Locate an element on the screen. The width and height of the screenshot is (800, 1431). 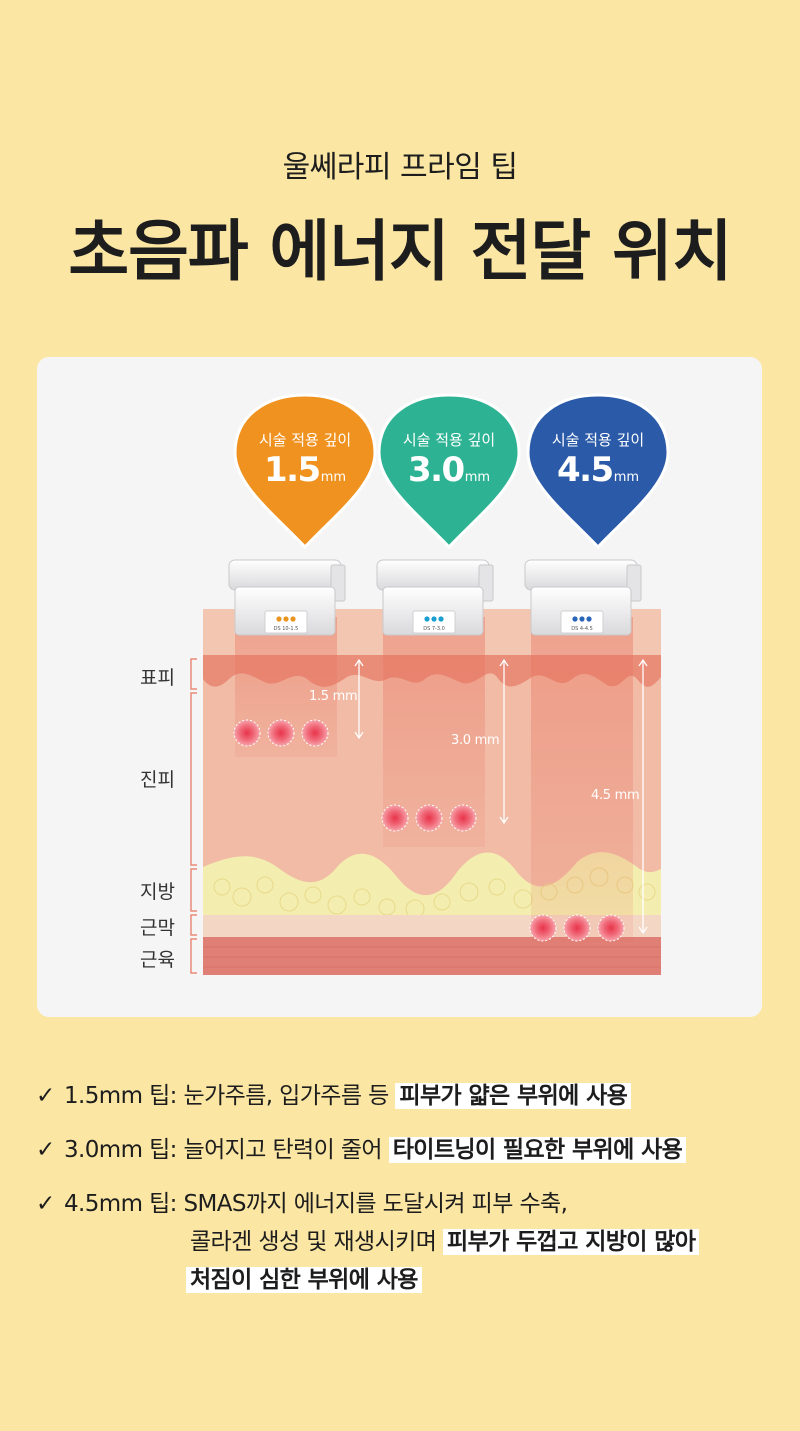
pin-2-text: 시술 적용 깊이 3.0mm is located at coordinates (449, 459).